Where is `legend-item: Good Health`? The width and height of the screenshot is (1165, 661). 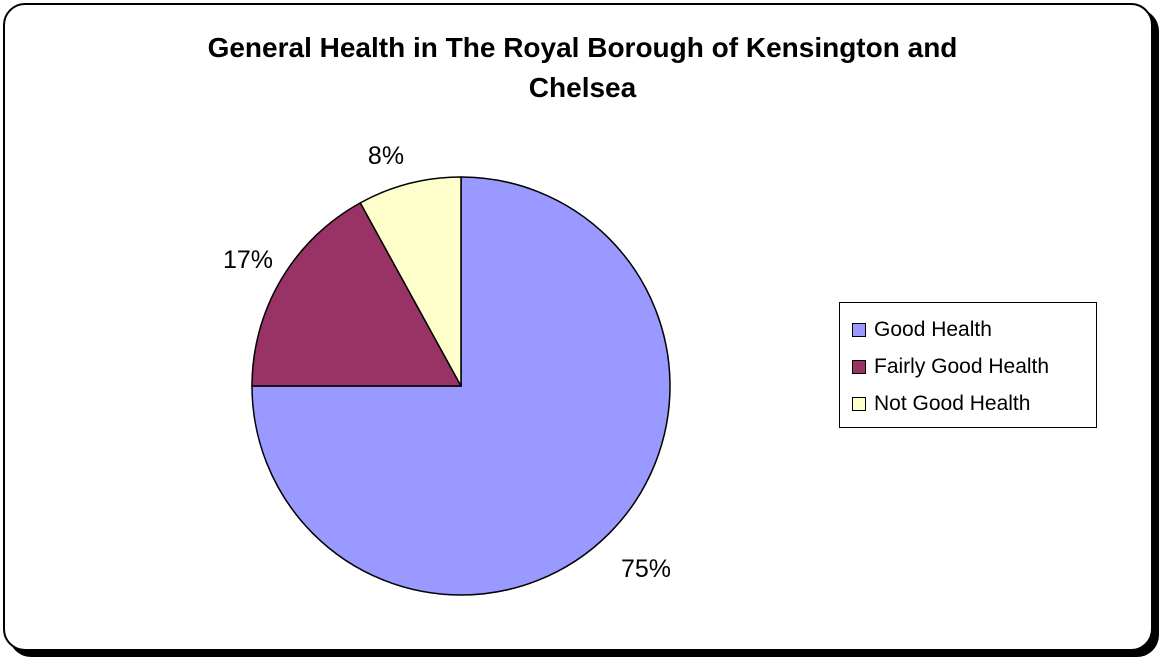 legend-item: Good Health is located at coordinates (974, 329).